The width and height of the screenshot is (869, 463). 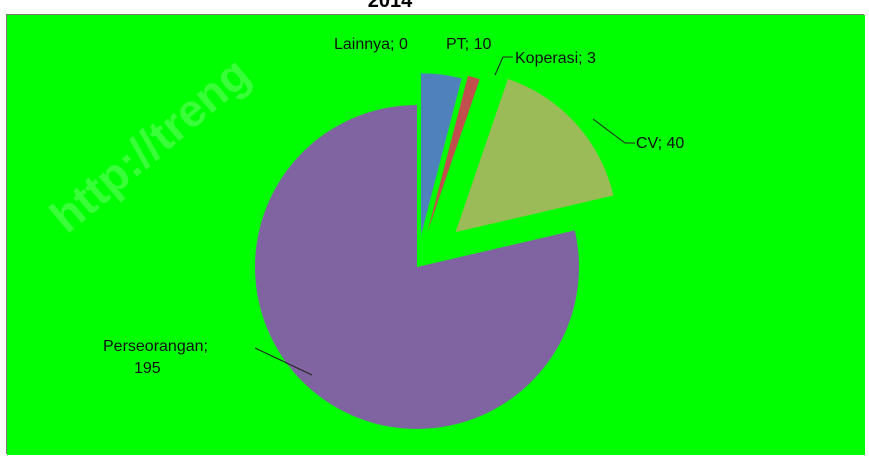 What do you see at coordinates (660, 143) in the screenshot?
I see `data-label-cv: CV; 40` at bounding box center [660, 143].